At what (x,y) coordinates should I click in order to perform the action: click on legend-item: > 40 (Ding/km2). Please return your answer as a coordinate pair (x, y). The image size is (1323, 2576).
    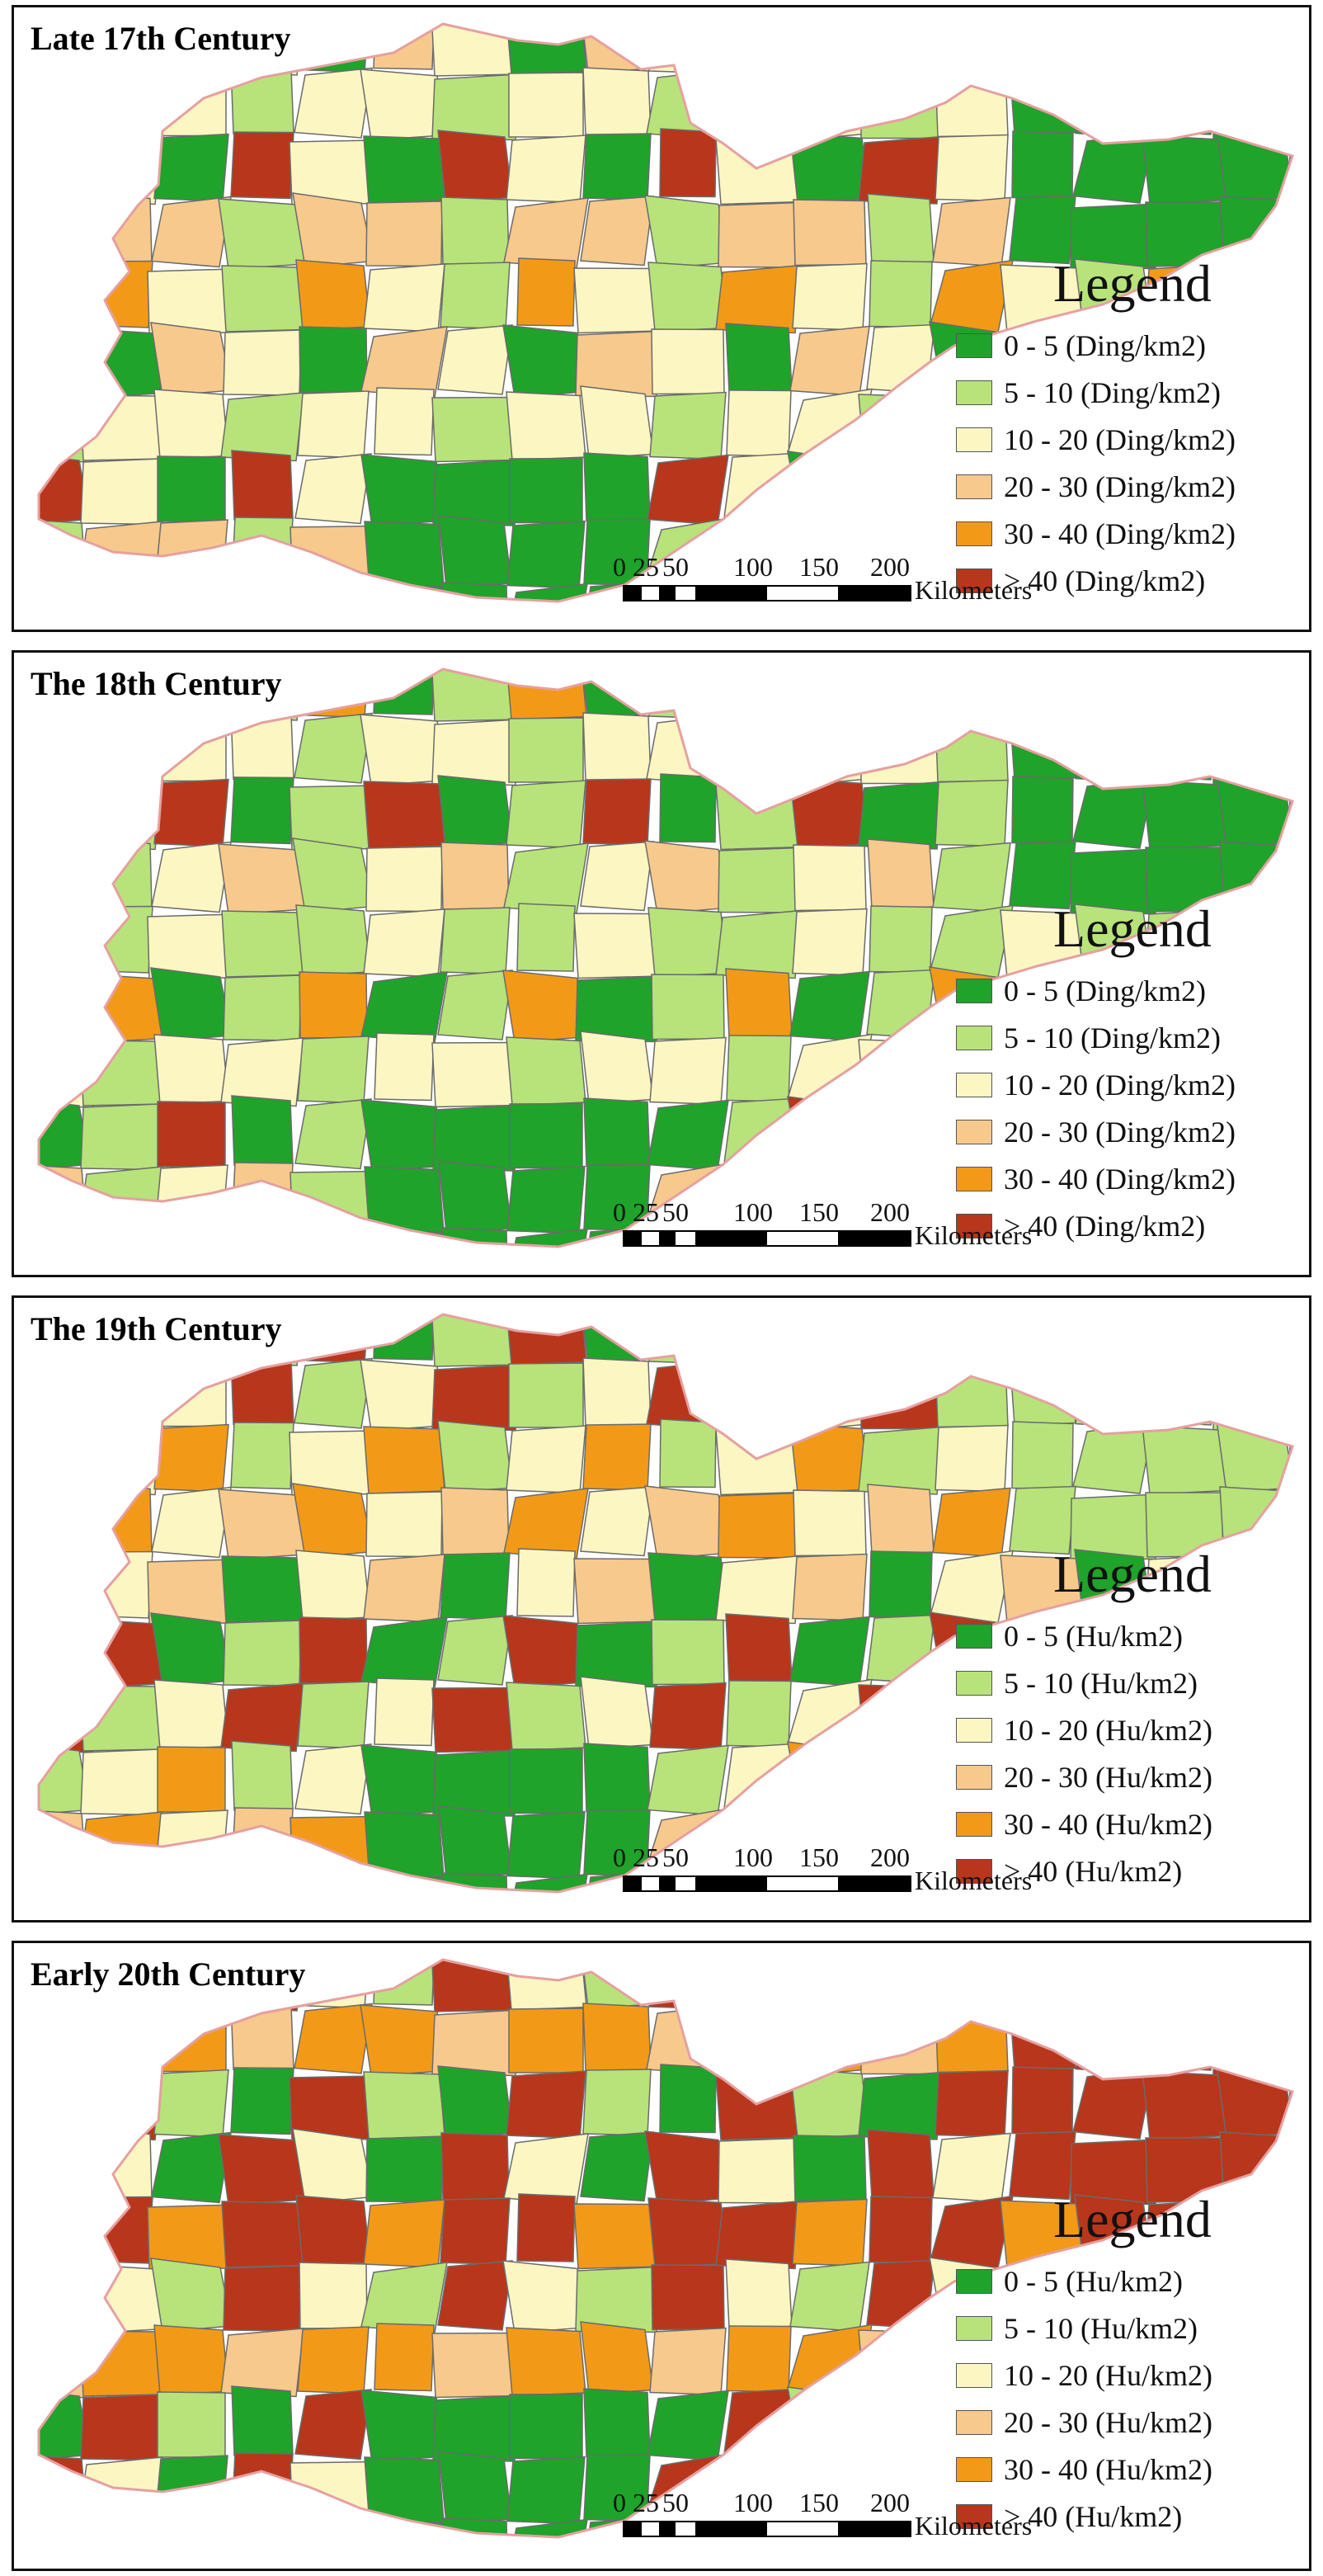
    Looking at the image, I should click on (1121, 1226).